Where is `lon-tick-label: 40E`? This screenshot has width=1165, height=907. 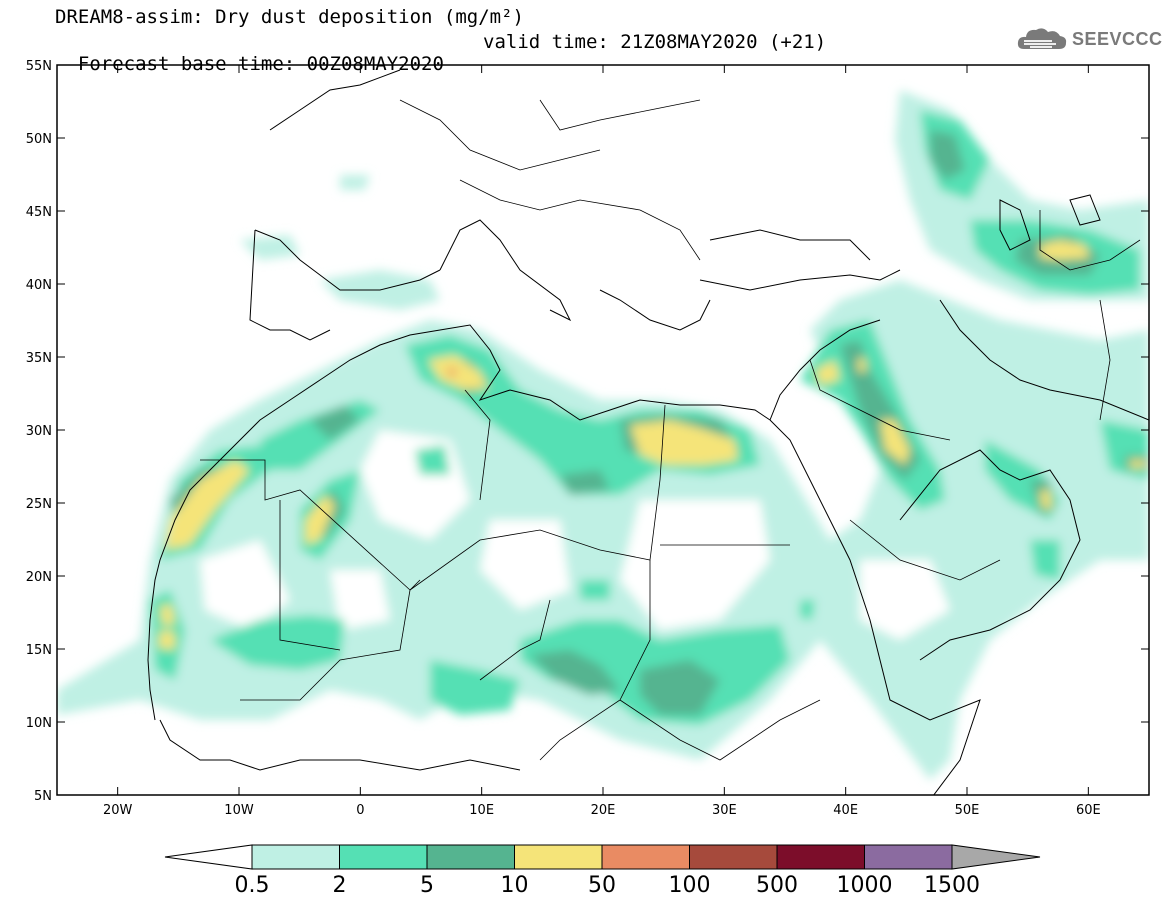 lon-tick-label: 40E is located at coordinates (845, 810).